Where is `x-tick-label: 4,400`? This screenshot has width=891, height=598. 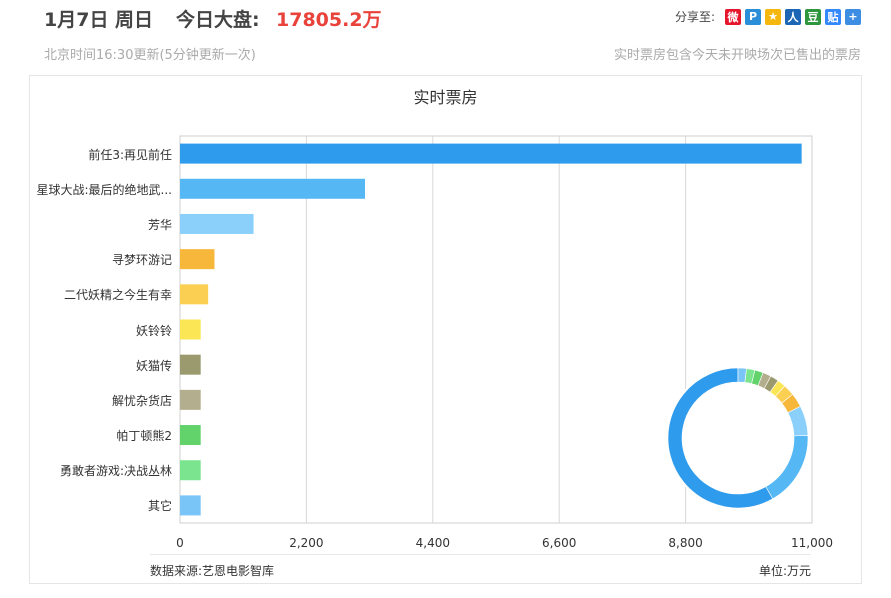 x-tick-label: 4,400 is located at coordinates (432, 543).